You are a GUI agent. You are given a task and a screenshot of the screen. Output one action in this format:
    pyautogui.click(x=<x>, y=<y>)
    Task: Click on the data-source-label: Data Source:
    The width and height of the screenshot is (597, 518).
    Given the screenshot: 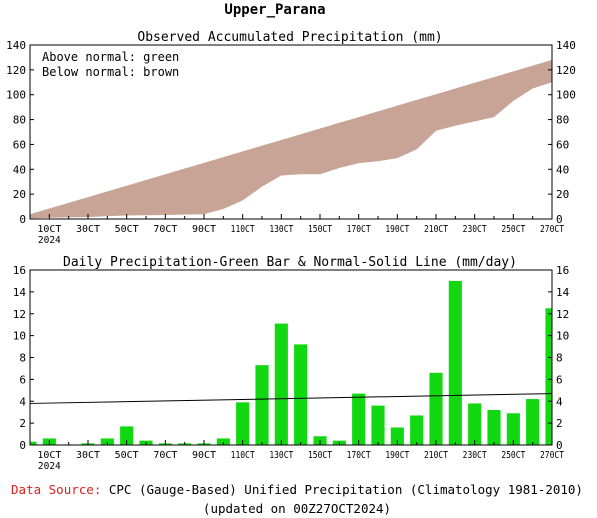 What is the action you would take?
    pyautogui.click(x=56, y=489)
    